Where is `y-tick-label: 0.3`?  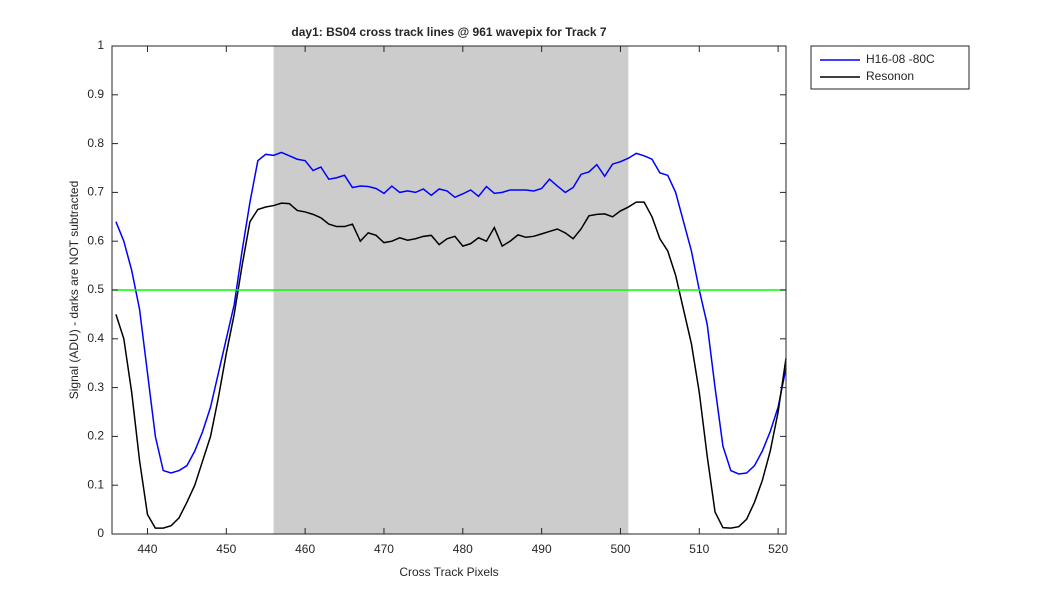
y-tick-label: 0.3 is located at coordinates (95, 387).